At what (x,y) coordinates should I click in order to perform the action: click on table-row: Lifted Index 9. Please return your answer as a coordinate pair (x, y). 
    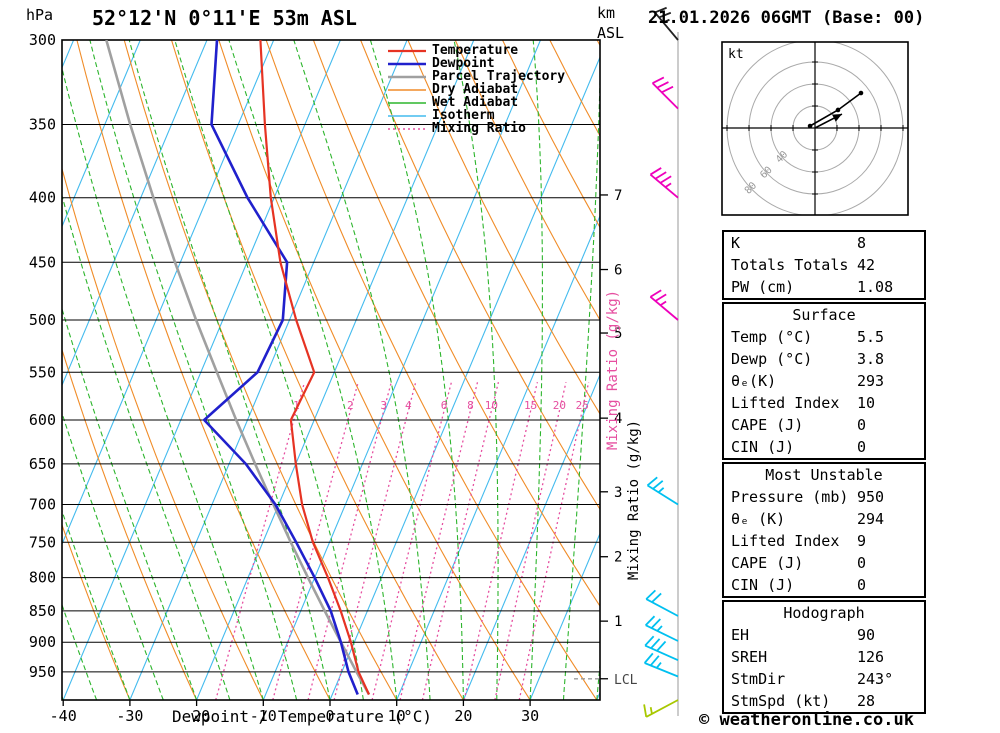
    Looking at the image, I should click on (824, 541).